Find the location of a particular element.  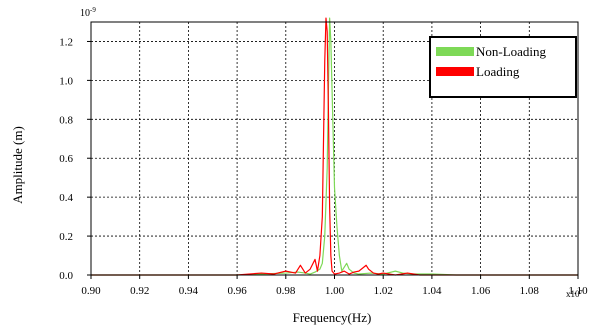

x-tick-label: 1.04 is located at coordinates (432, 291).